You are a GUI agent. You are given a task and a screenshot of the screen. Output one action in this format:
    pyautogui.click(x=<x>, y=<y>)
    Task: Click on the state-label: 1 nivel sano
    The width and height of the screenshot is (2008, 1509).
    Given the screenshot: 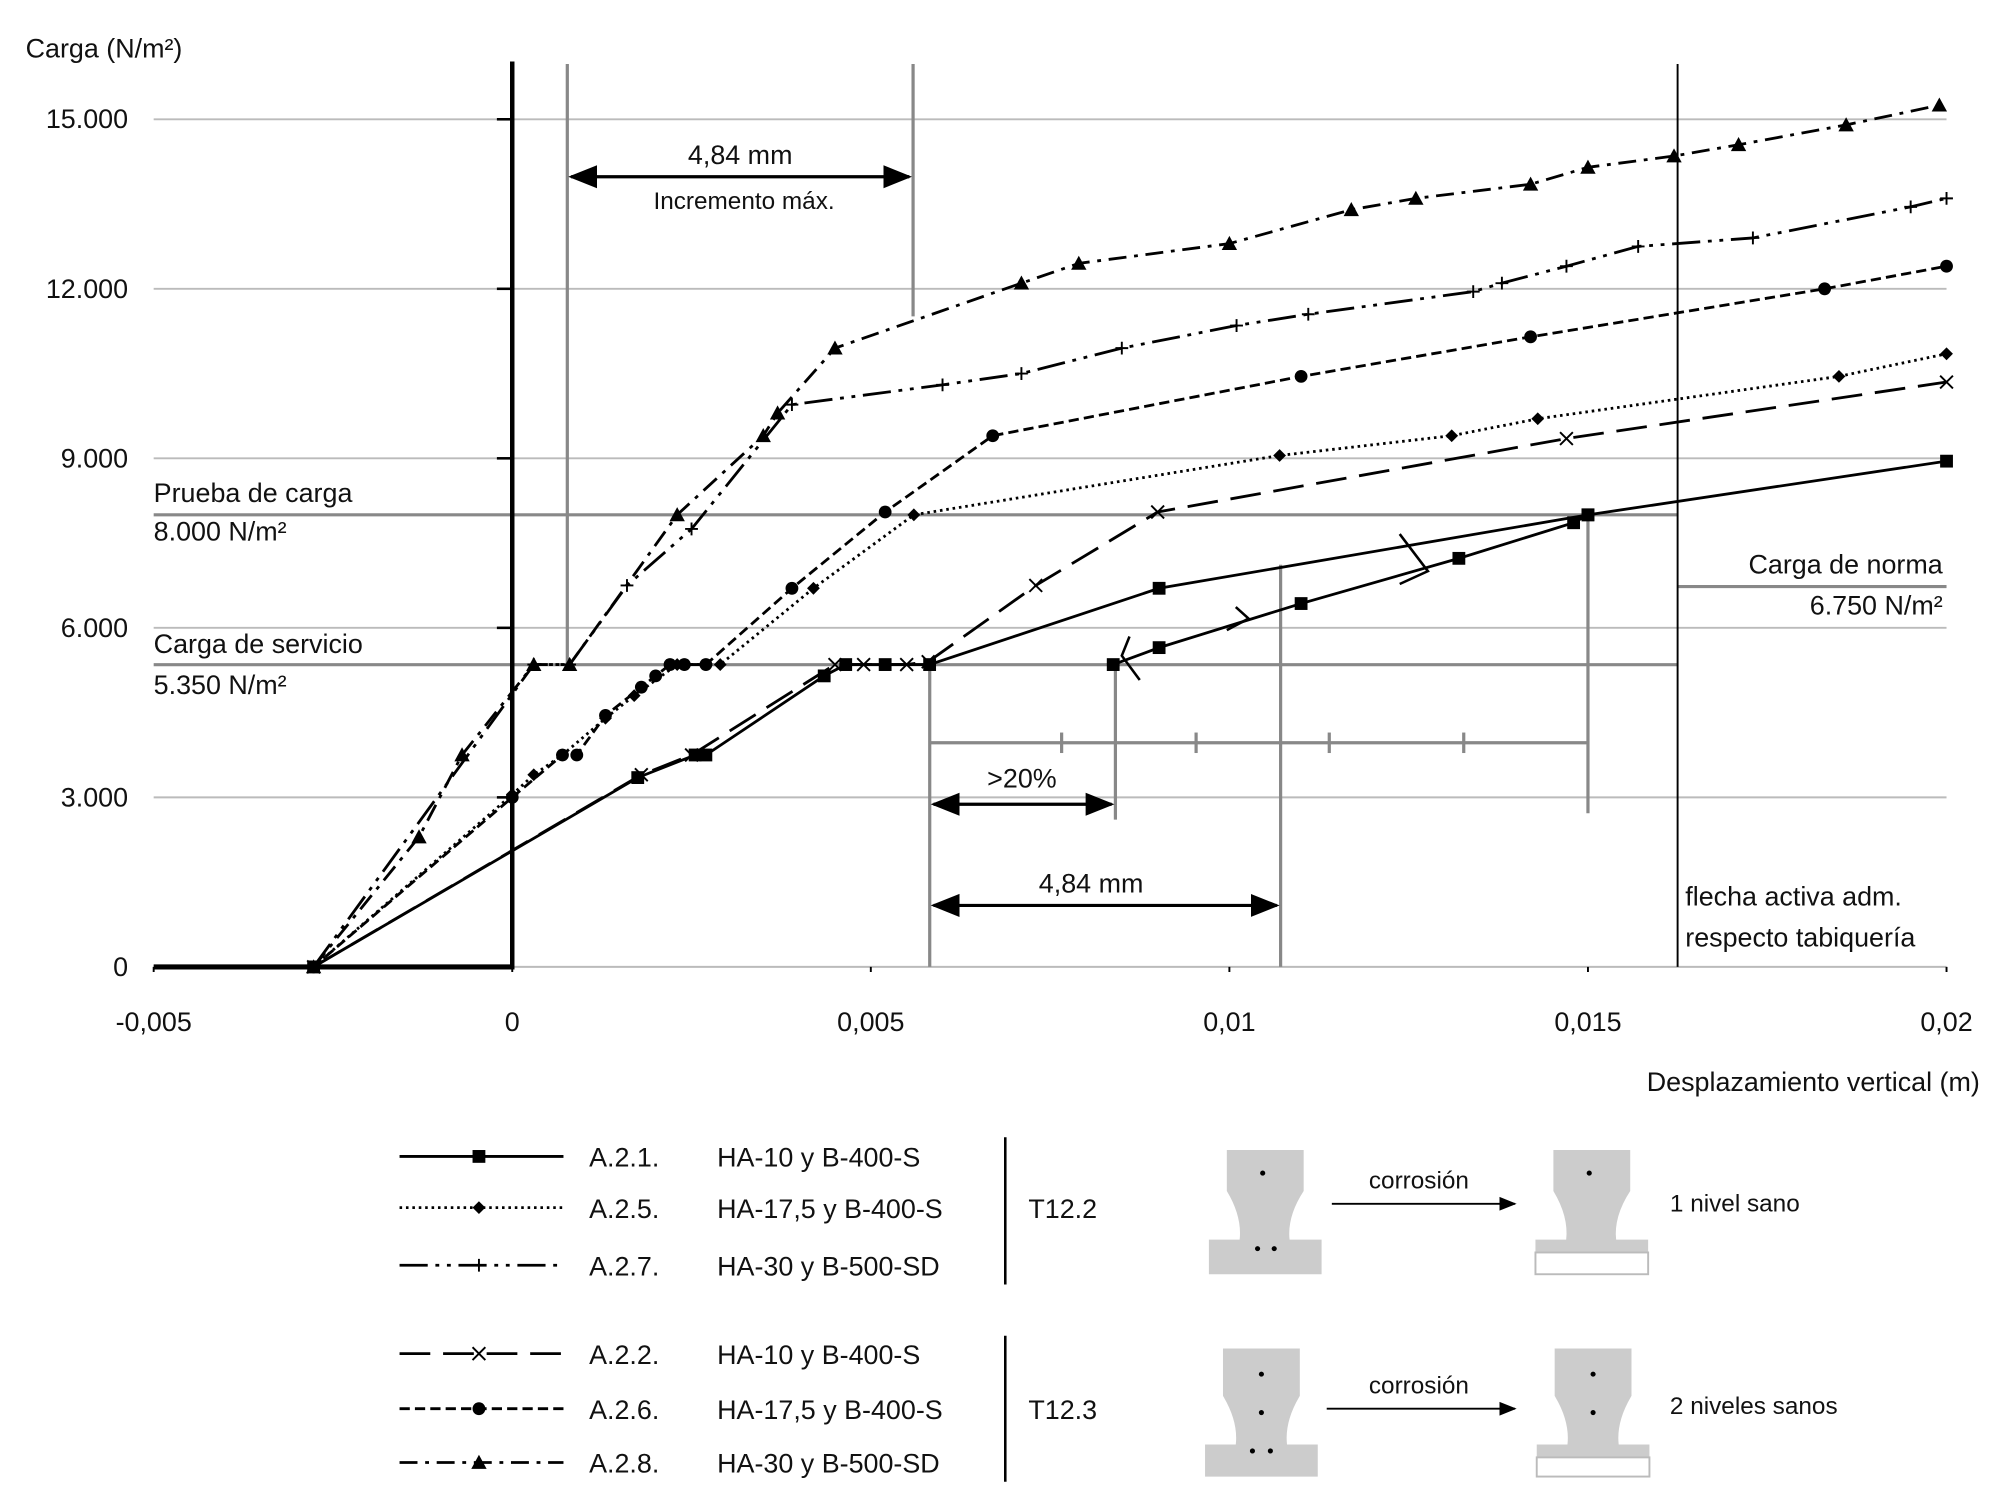 What is the action you would take?
    pyautogui.click(x=1735, y=1203)
    